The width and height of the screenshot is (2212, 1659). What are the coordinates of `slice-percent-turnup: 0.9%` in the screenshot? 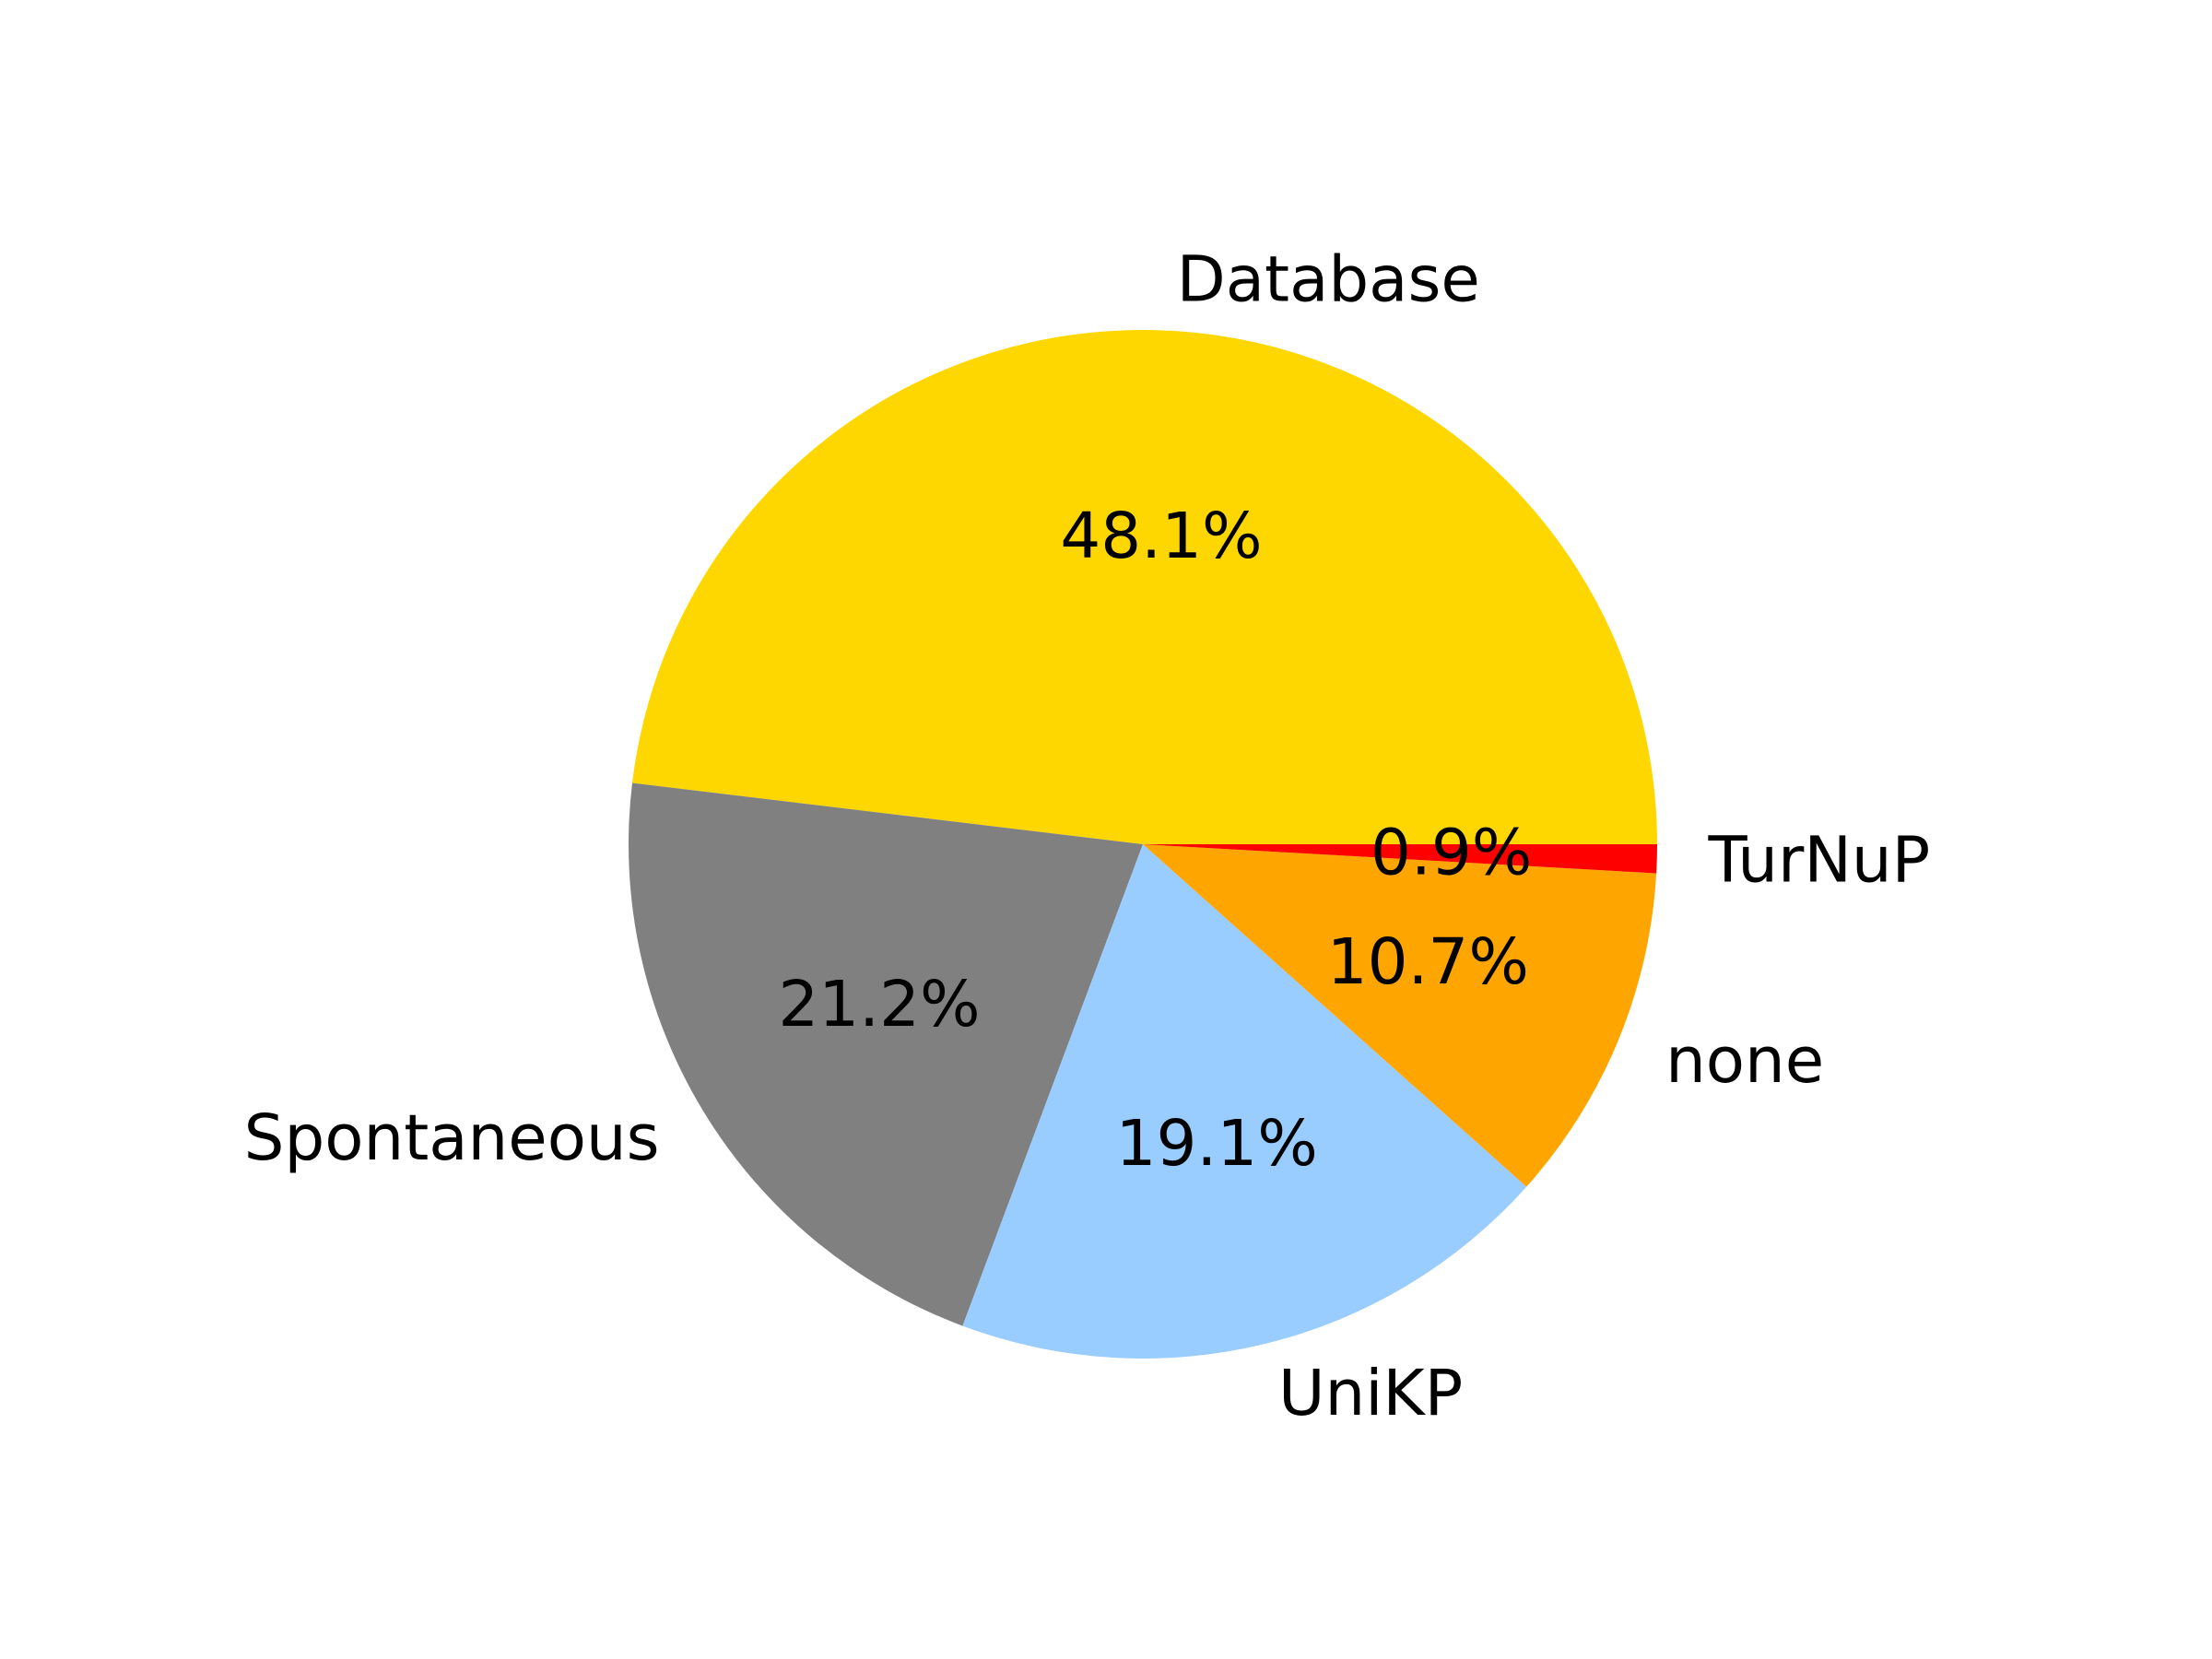 It's located at (1451, 852).